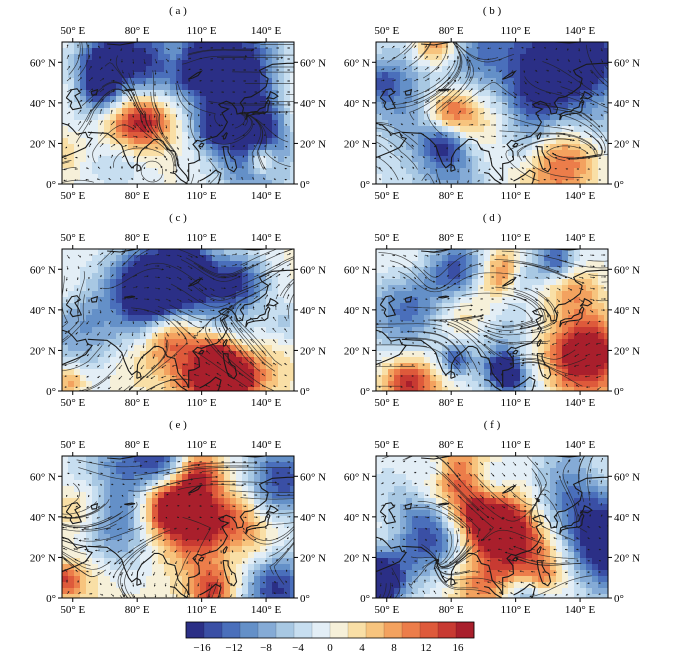 The image size is (700, 665). What do you see at coordinates (330, 648) in the screenshot?
I see `colorbar-tick-label: 0` at bounding box center [330, 648].